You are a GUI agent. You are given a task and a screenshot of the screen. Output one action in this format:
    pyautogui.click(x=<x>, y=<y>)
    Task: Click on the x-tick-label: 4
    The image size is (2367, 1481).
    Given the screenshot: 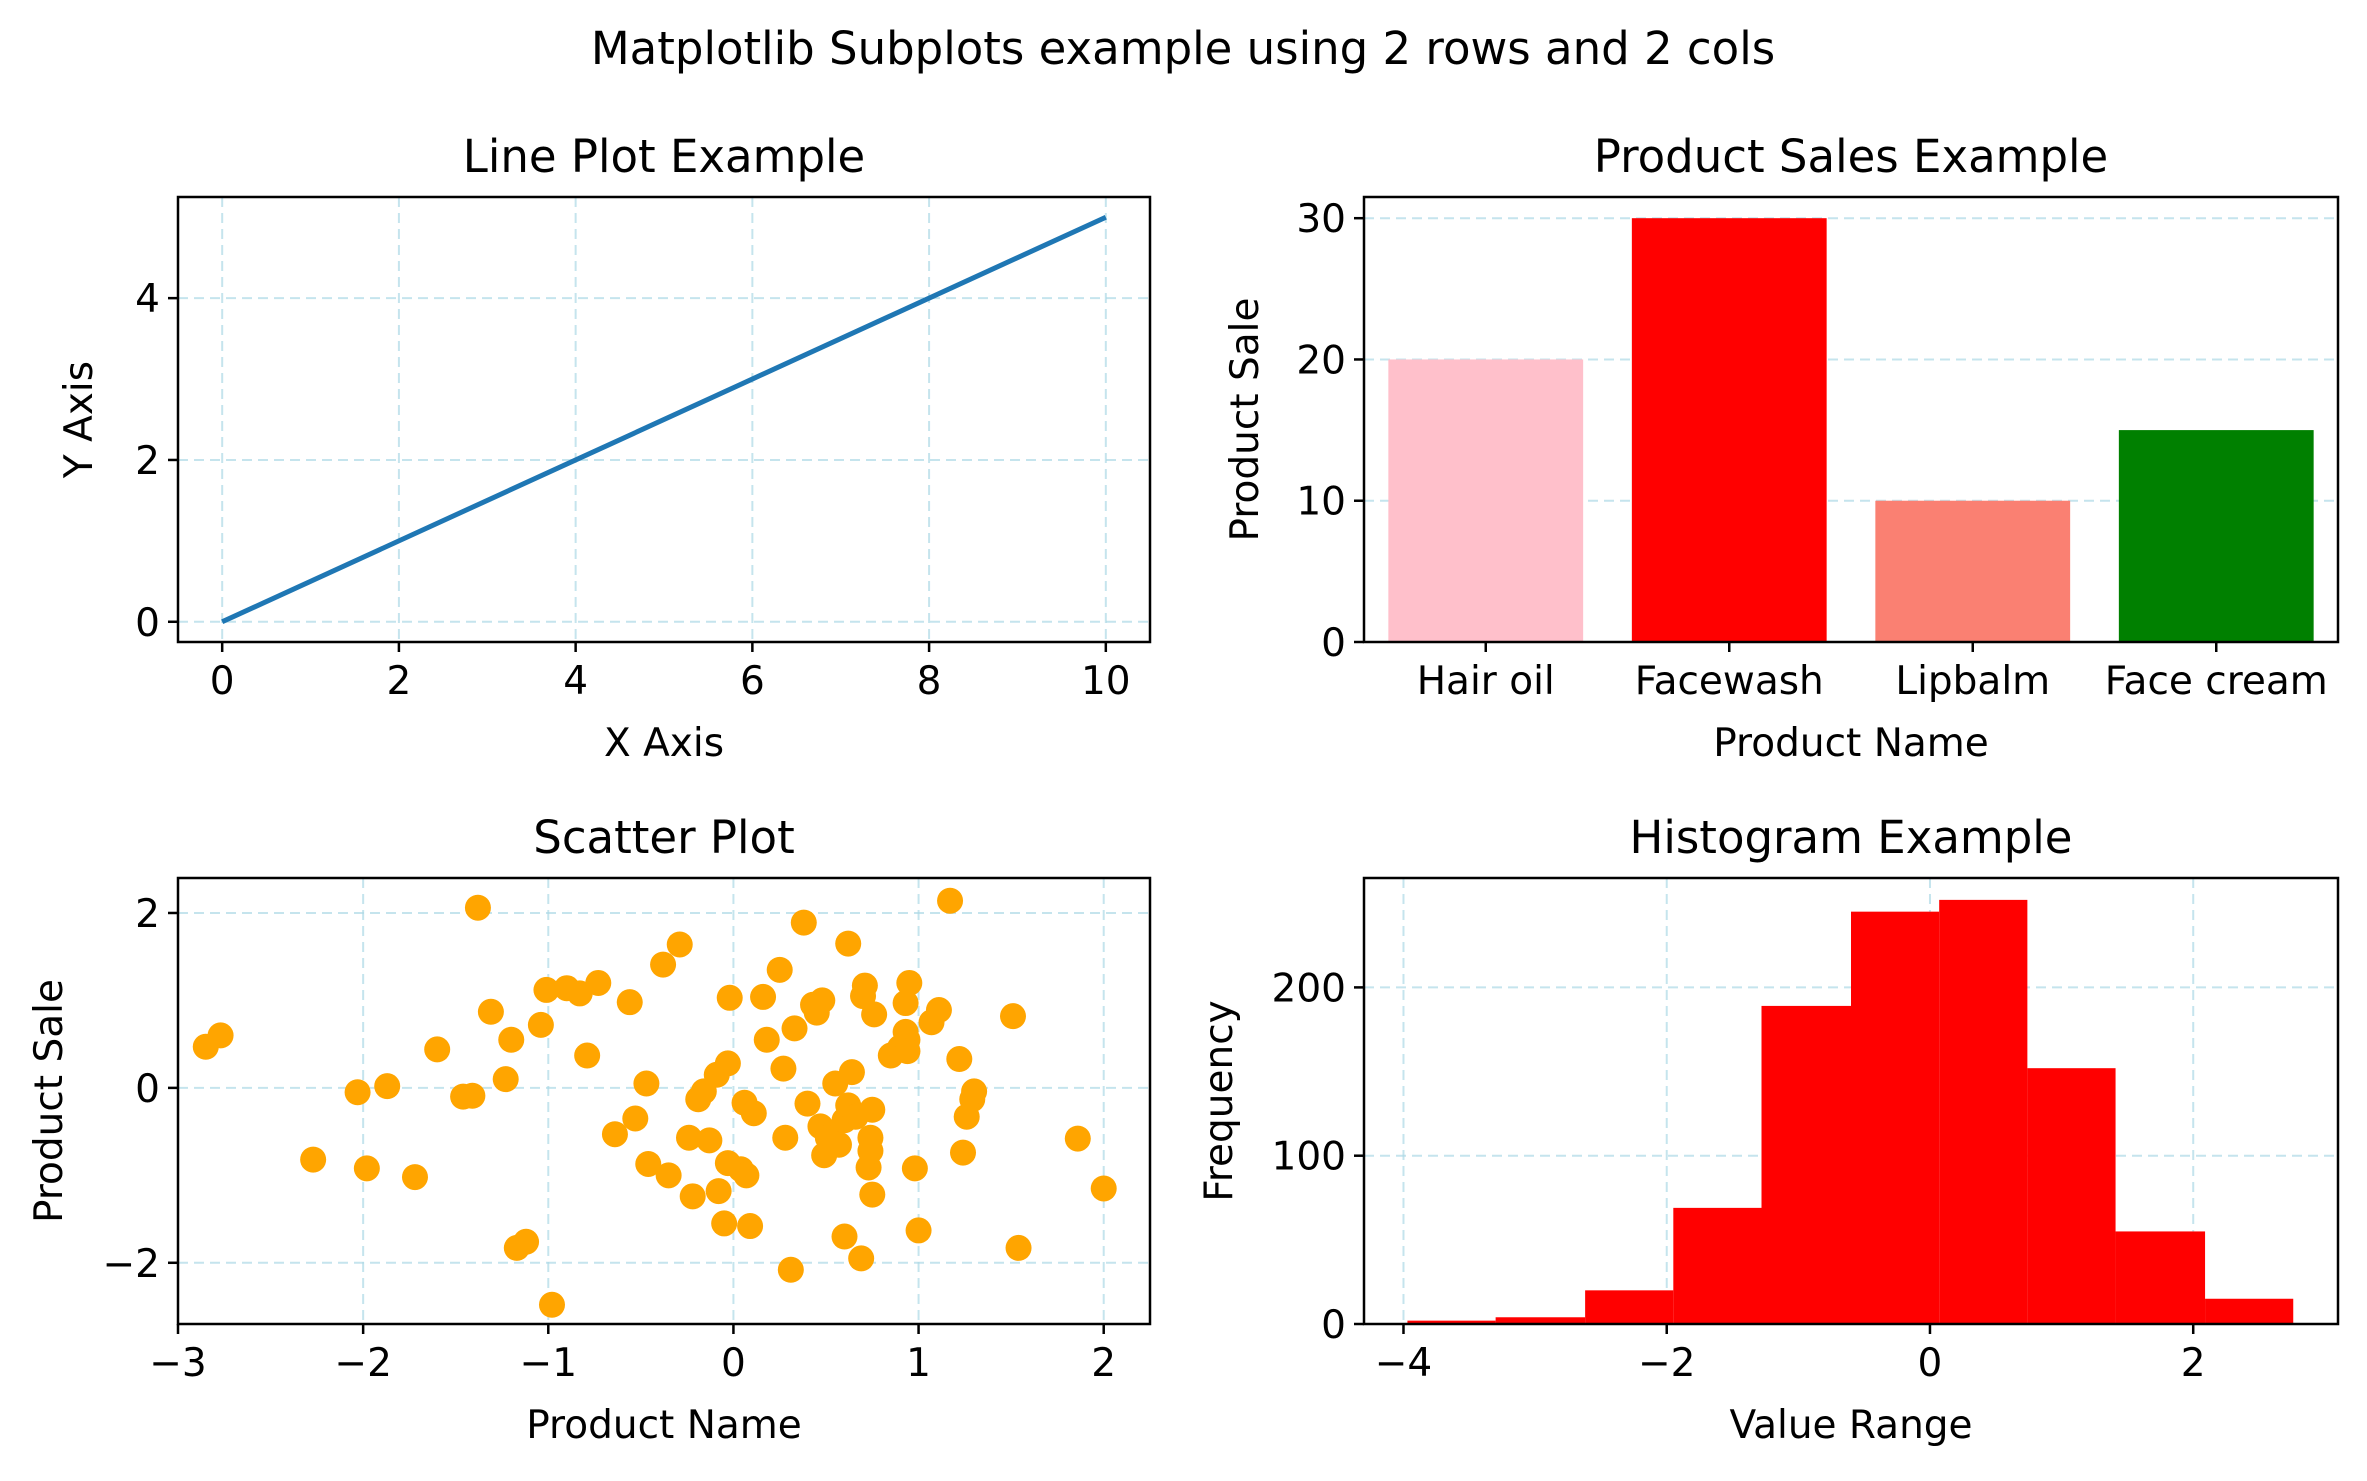 What is the action you would take?
    pyautogui.click(x=575, y=681)
    